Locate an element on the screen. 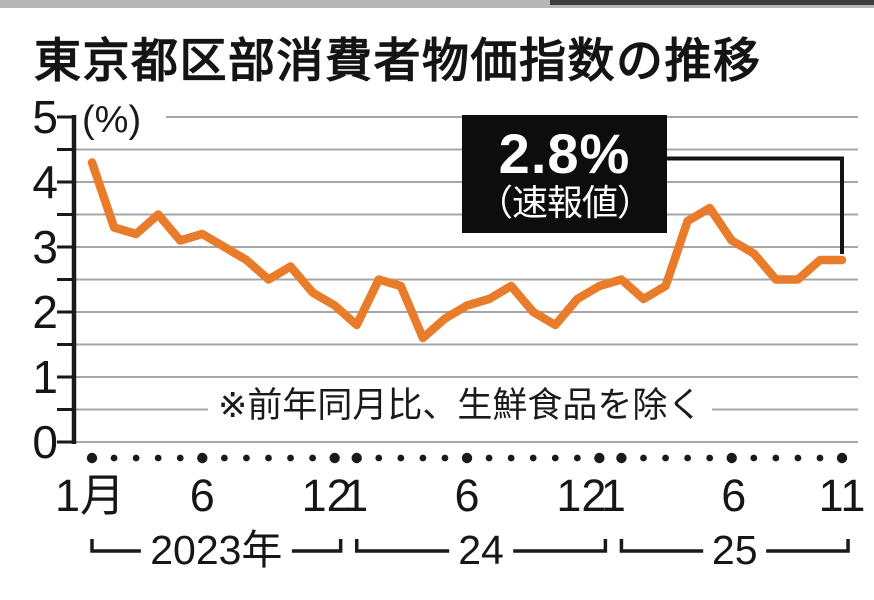  y-axis-label: 3 is located at coordinates (45, 247).